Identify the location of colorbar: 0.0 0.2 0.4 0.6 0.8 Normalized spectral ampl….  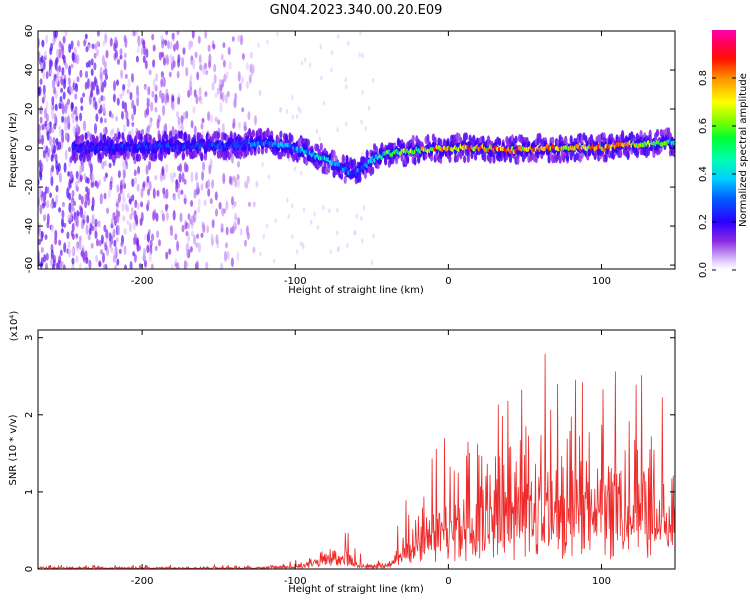
(723, 154).